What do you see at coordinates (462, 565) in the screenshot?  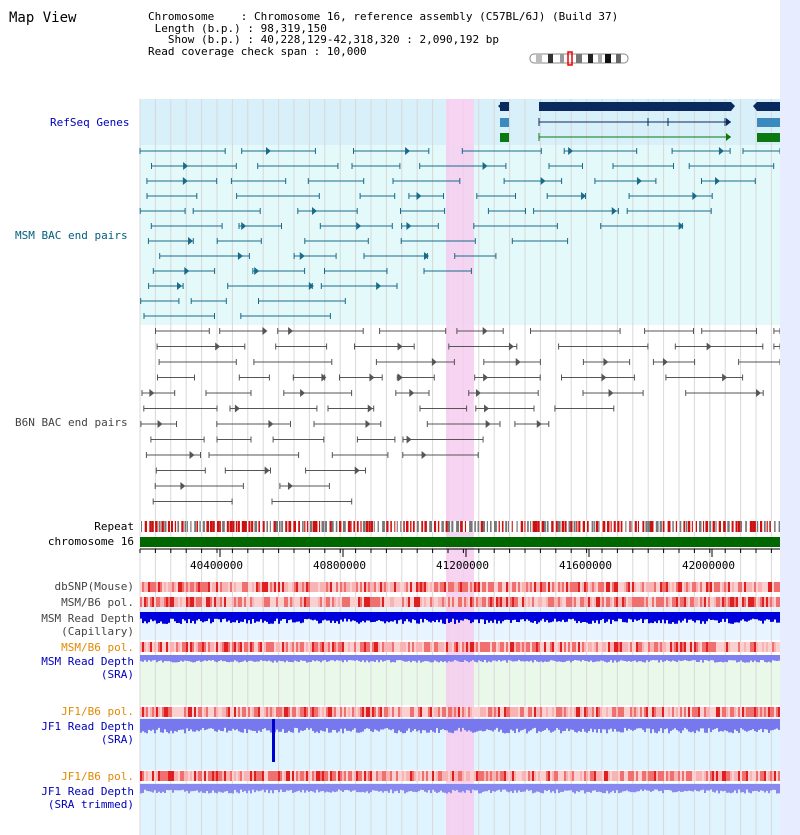 I see `axis-tick-label: 41200000` at bounding box center [462, 565].